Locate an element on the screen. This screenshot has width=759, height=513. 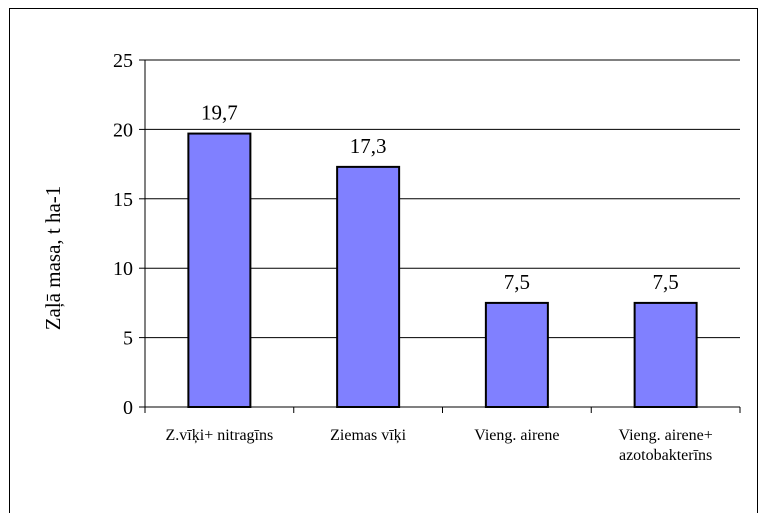
x-tick-label: azotobakterīns is located at coordinates (665, 455).